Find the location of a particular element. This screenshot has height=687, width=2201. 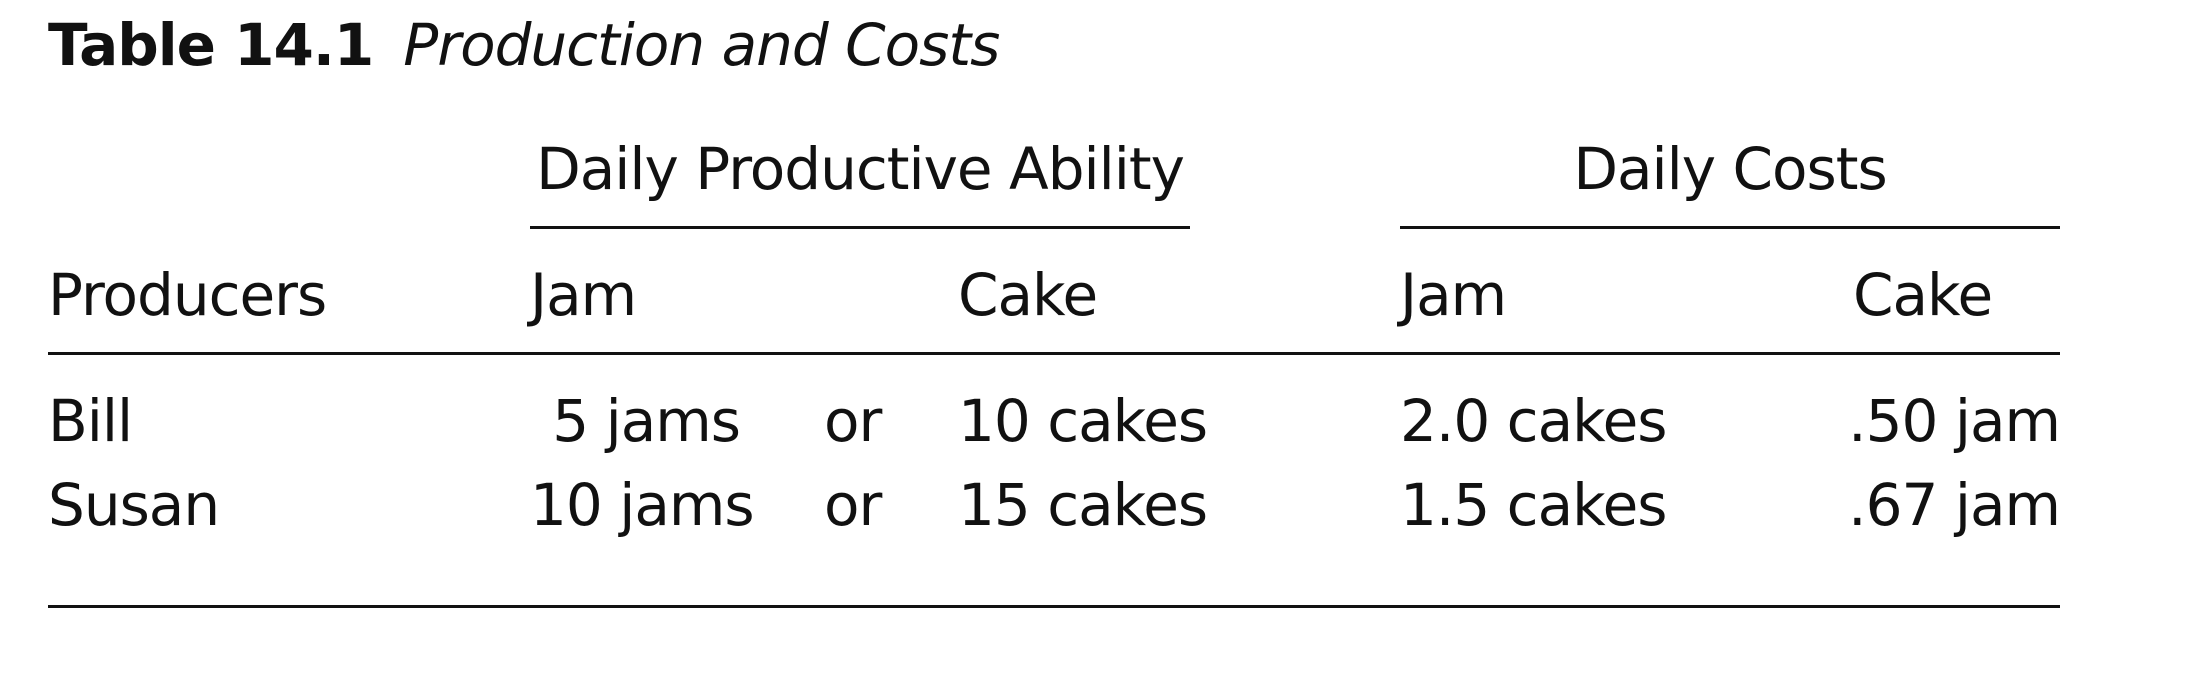

table-title: Production and Costs is located at coordinates (701, 45).